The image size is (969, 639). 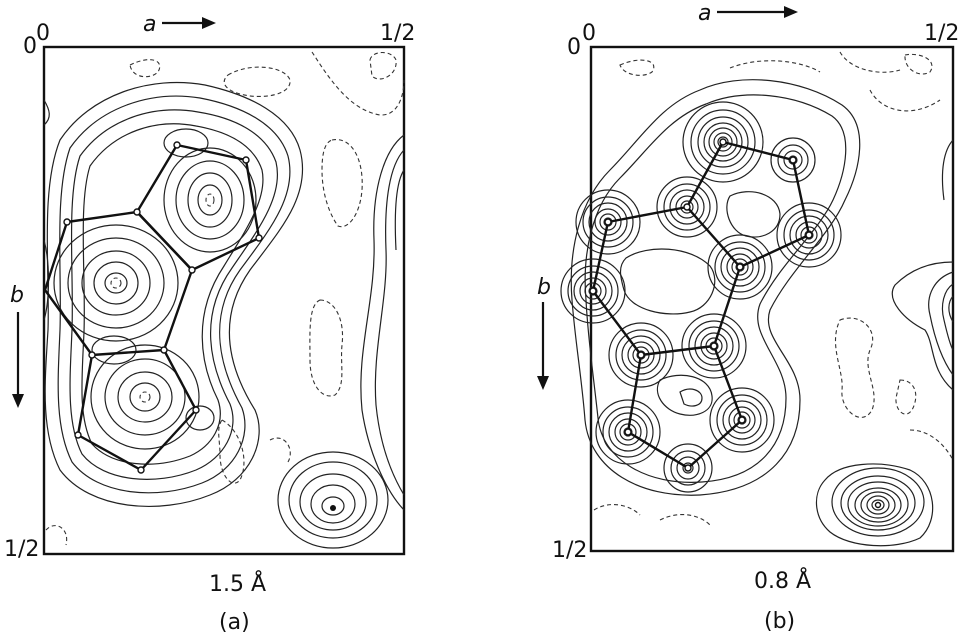 I want to click on panel-b-axis-b-arrow, so click(x=543, y=346).